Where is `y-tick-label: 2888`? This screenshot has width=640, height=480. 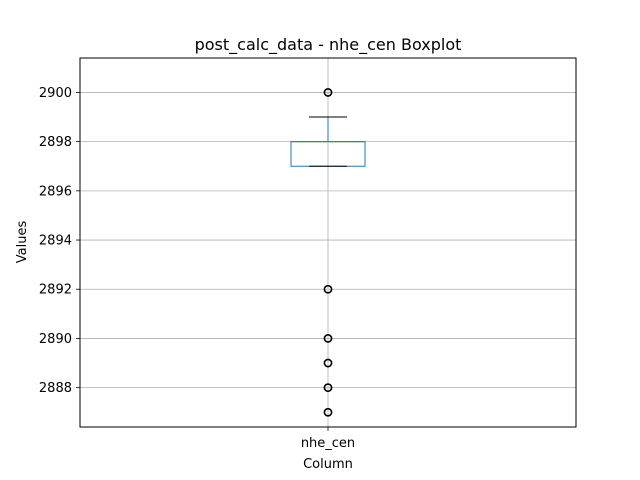 y-tick-label: 2888 is located at coordinates (55, 388).